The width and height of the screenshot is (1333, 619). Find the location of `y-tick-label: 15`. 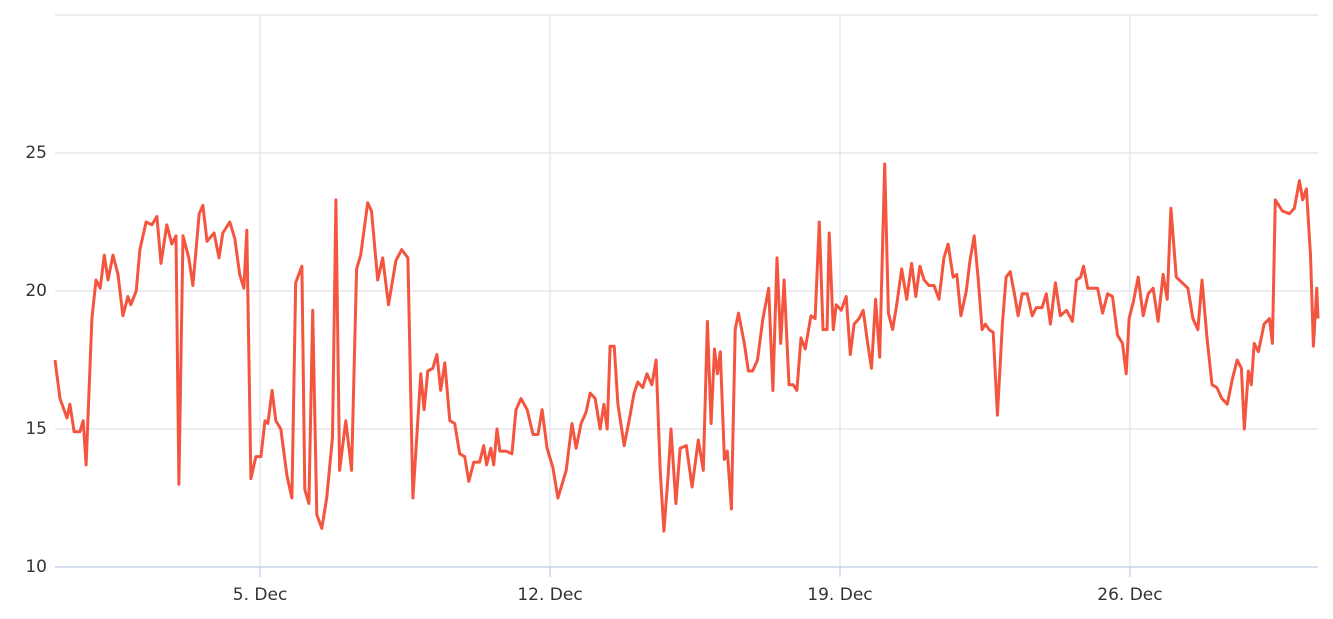

y-tick-label: 15 is located at coordinates (36, 429).